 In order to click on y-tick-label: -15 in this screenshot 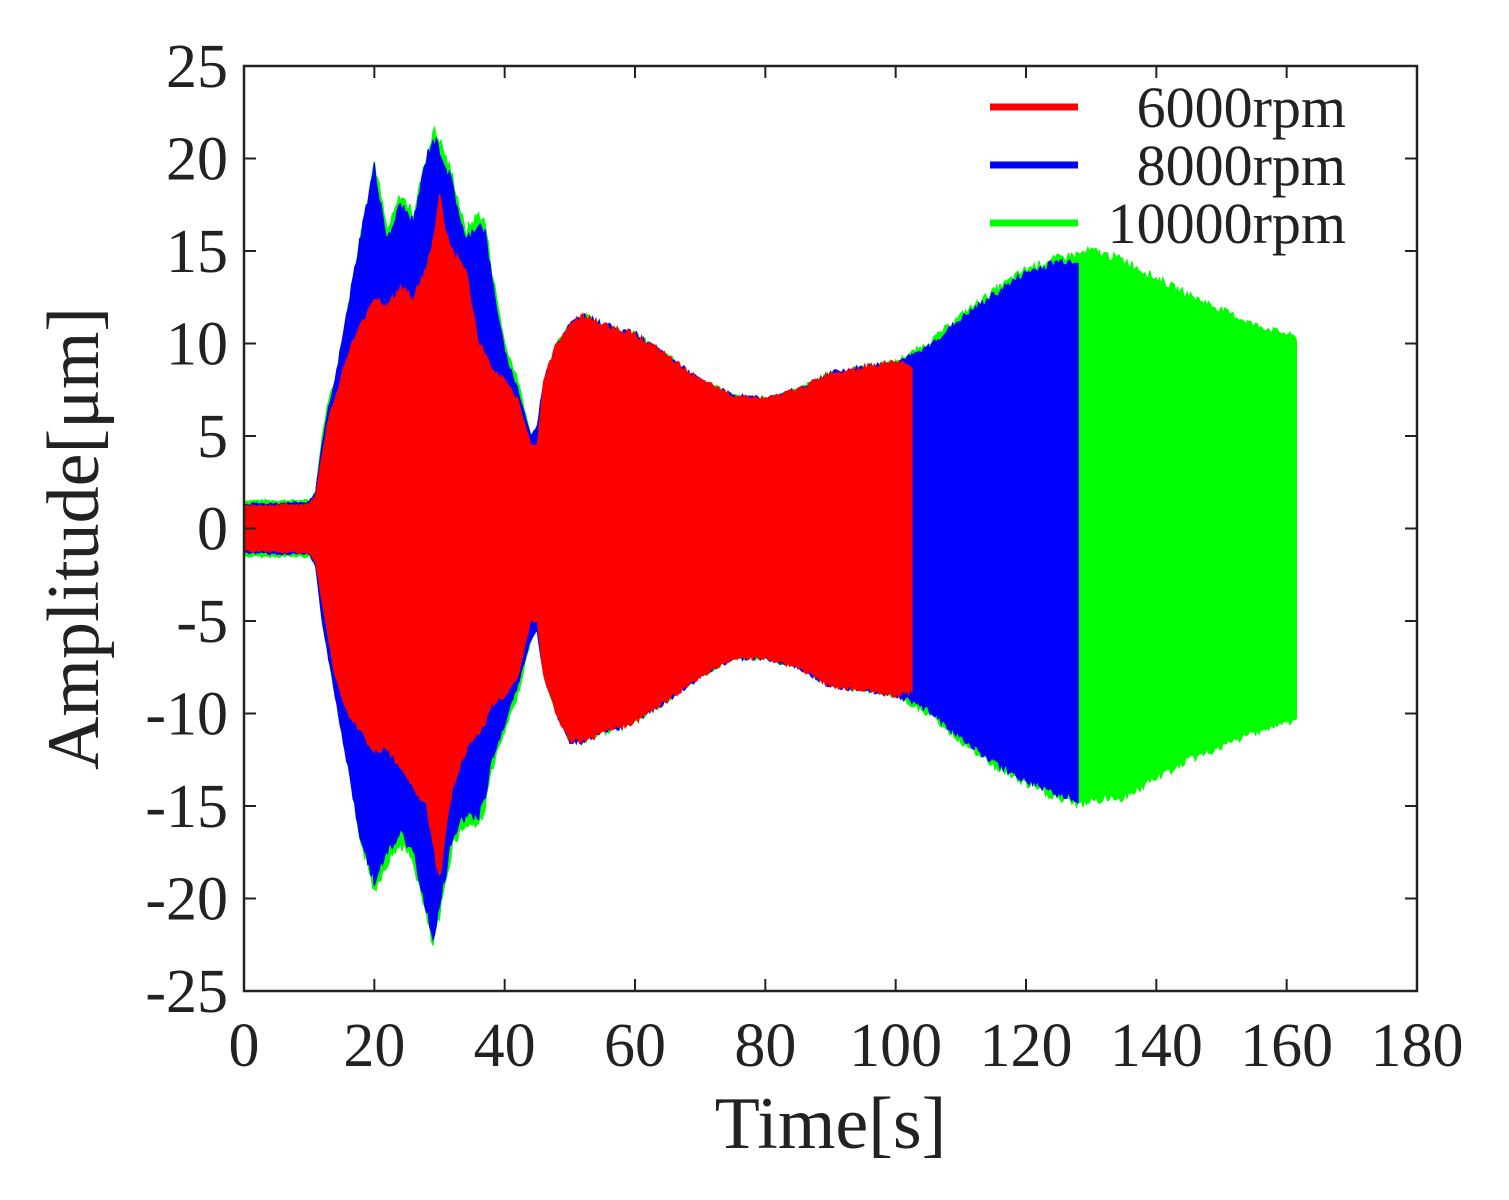, I will do `click(186, 807)`.